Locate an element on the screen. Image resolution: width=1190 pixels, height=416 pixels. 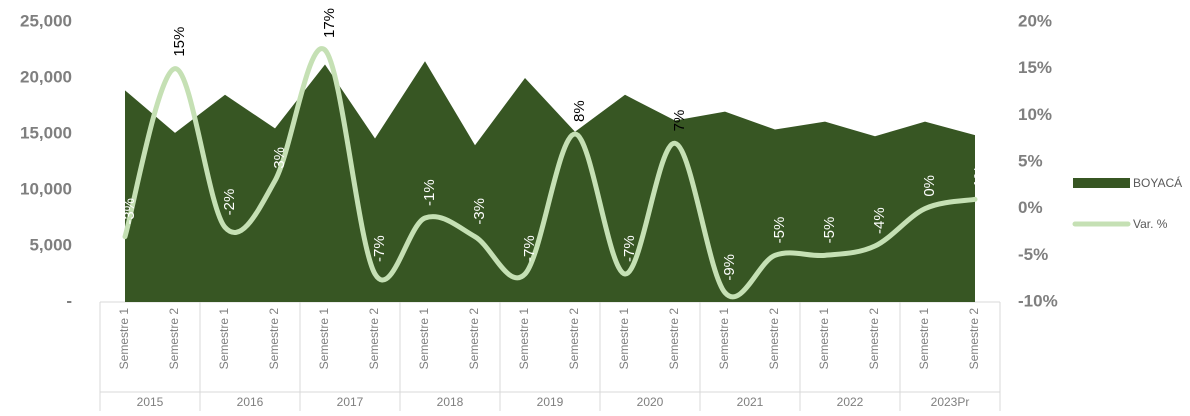
group-label: 2020 is located at coordinates (650, 402).